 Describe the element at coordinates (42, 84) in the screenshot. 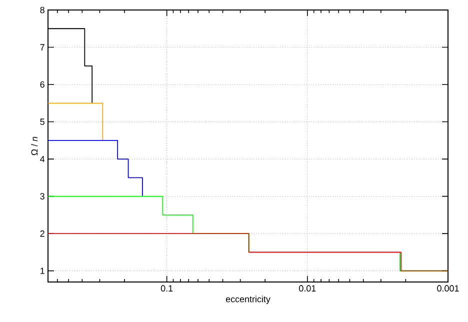

I see `y-tick-label: 6` at that location.